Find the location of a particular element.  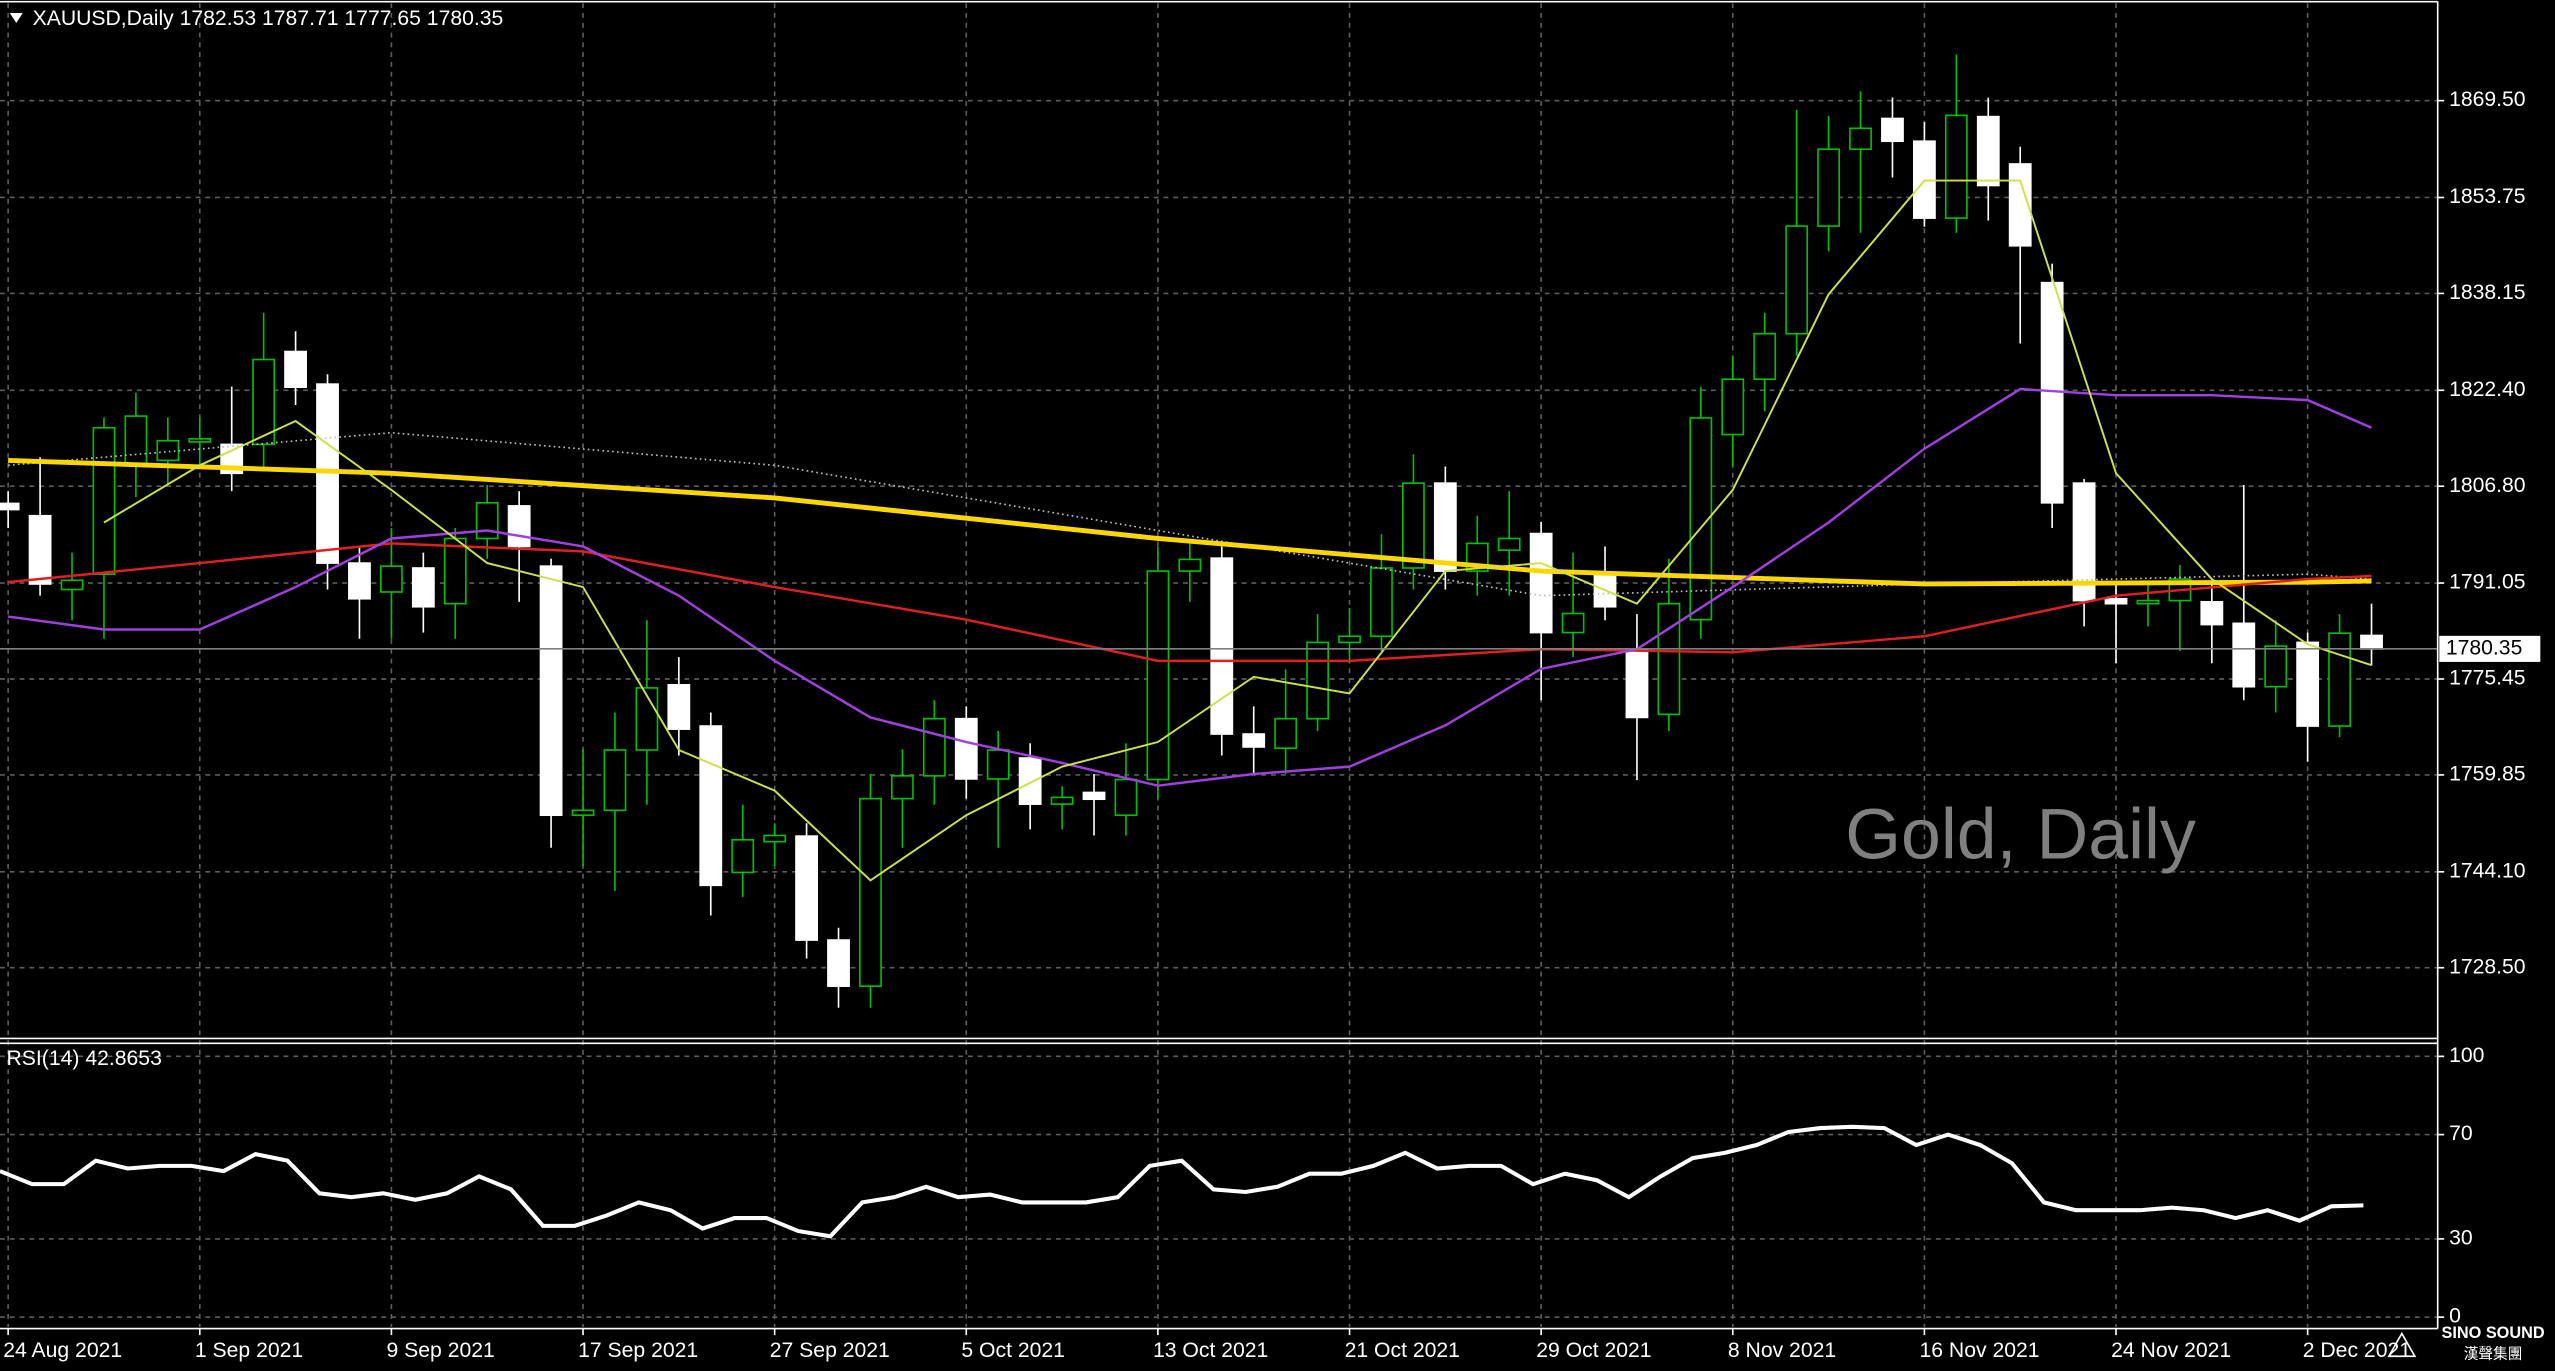

y-tick-label: 1869.50 is located at coordinates (2487, 99).